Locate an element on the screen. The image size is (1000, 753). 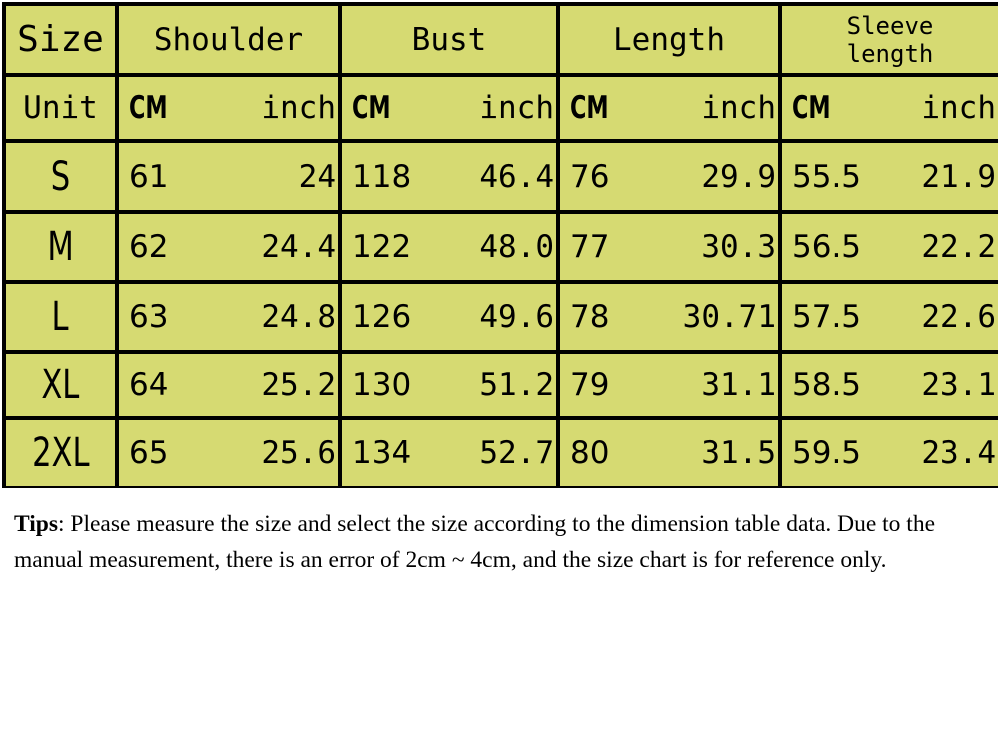
inch-value: 31.1 is located at coordinates (738, 385).